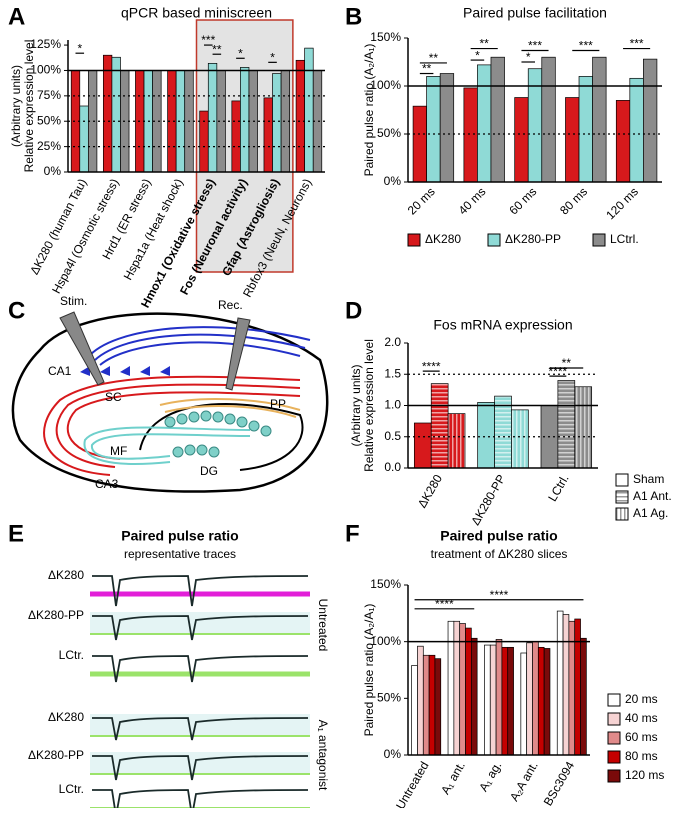 The image size is (677, 813). I want to click on chart-title: Paired pulse ratio, so click(498, 536).